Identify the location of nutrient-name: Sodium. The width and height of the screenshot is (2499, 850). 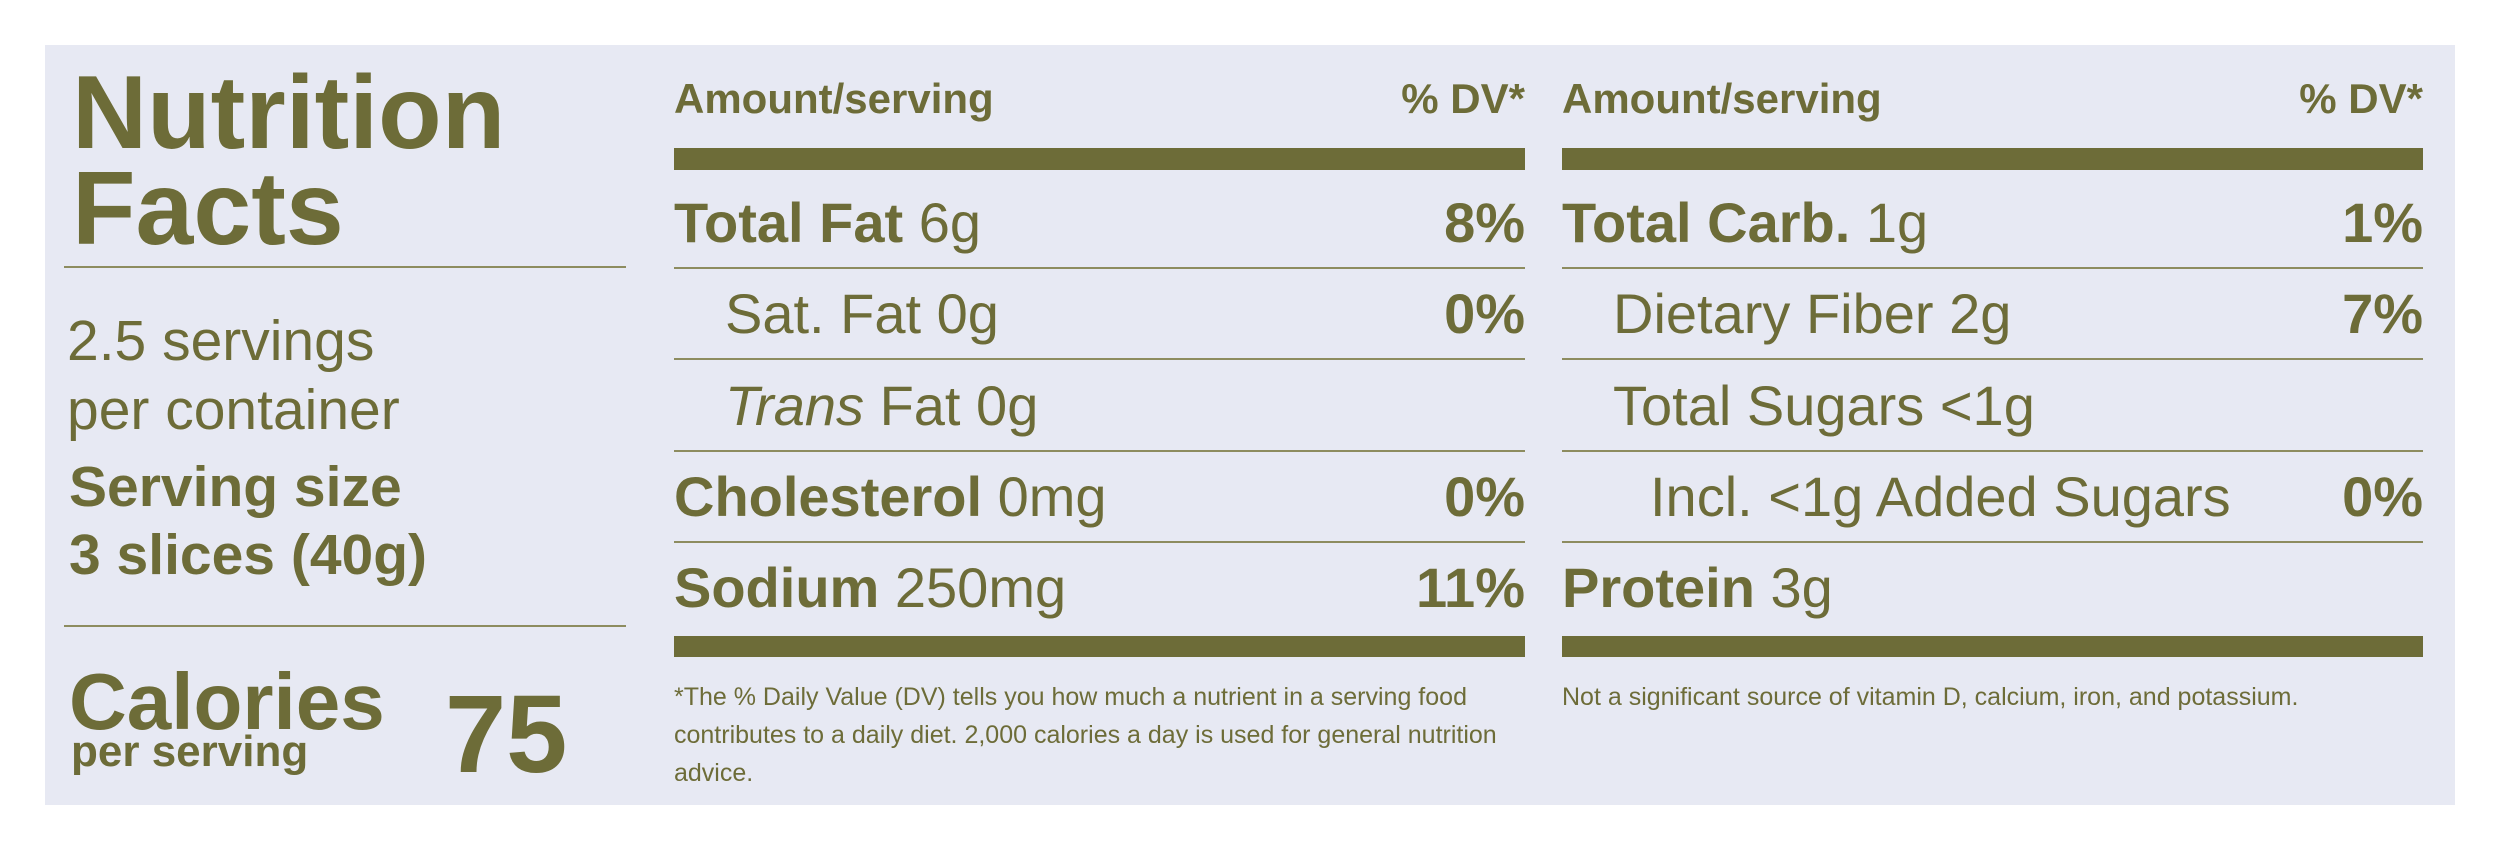
(777, 588).